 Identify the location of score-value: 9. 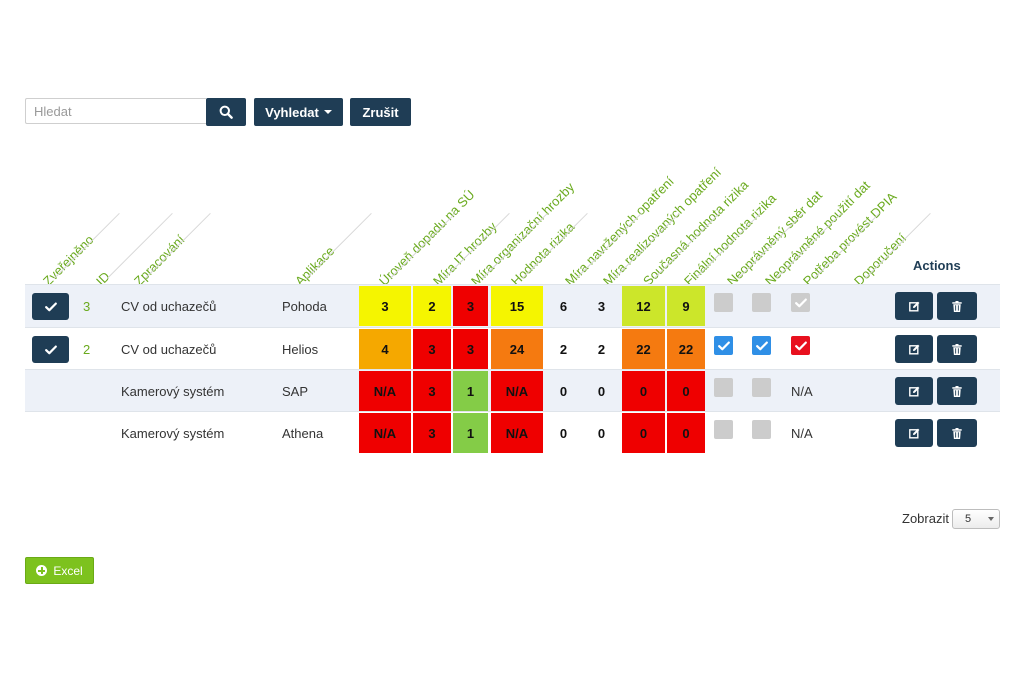
(686, 306).